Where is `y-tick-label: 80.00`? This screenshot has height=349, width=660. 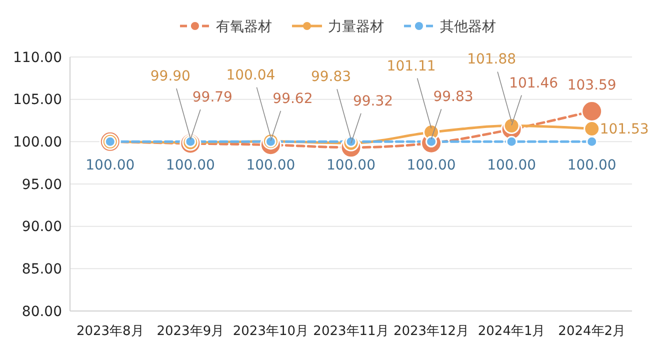 y-tick-label: 80.00 is located at coordinates (42, 312).